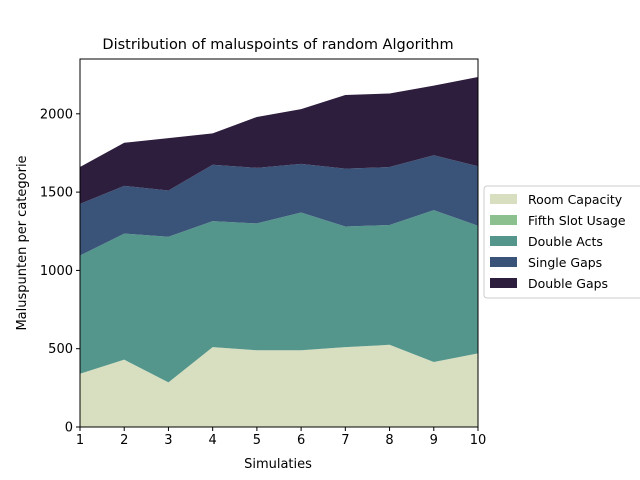  Describe the element at coordinates (279, 205) in the screenshot. I see `area-single-gaps` at that location.